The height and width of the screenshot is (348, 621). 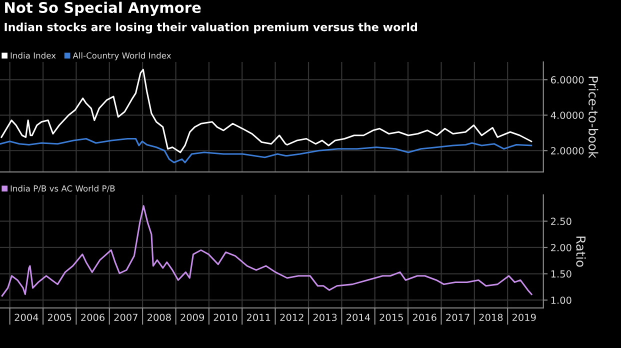 What do you see at coordinates (292, 318) in the screenshot?
I see `x-tick-label: 2012` at bounding box center [292, 318].